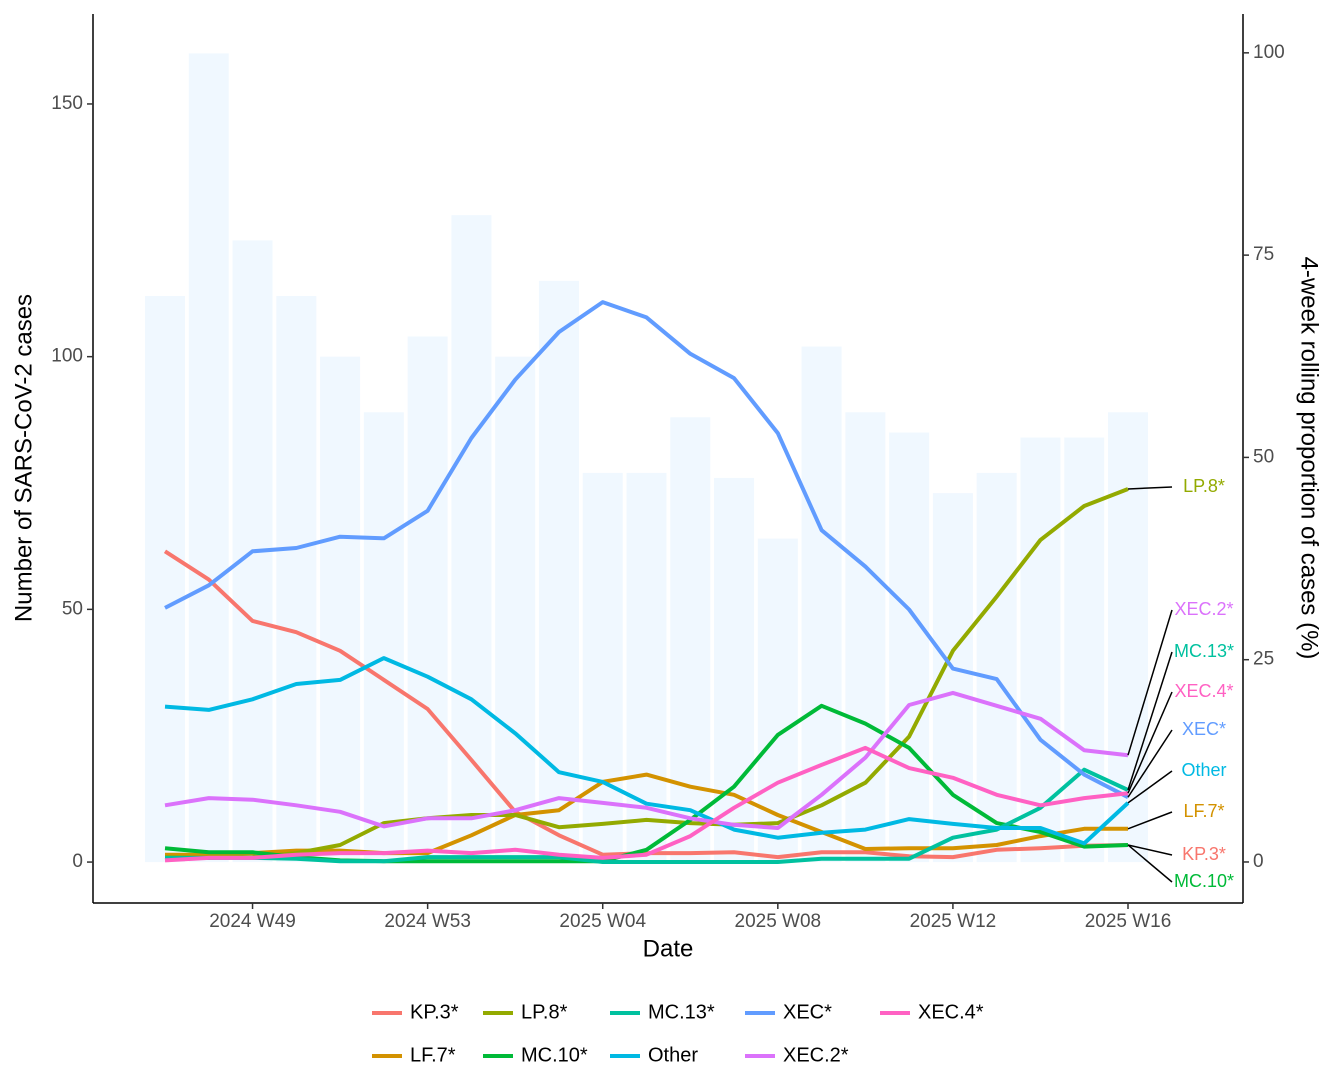  Describe the element at coordinates (1263, 254) in the screenshot. I see `y2-tick-label: 75` at that location.